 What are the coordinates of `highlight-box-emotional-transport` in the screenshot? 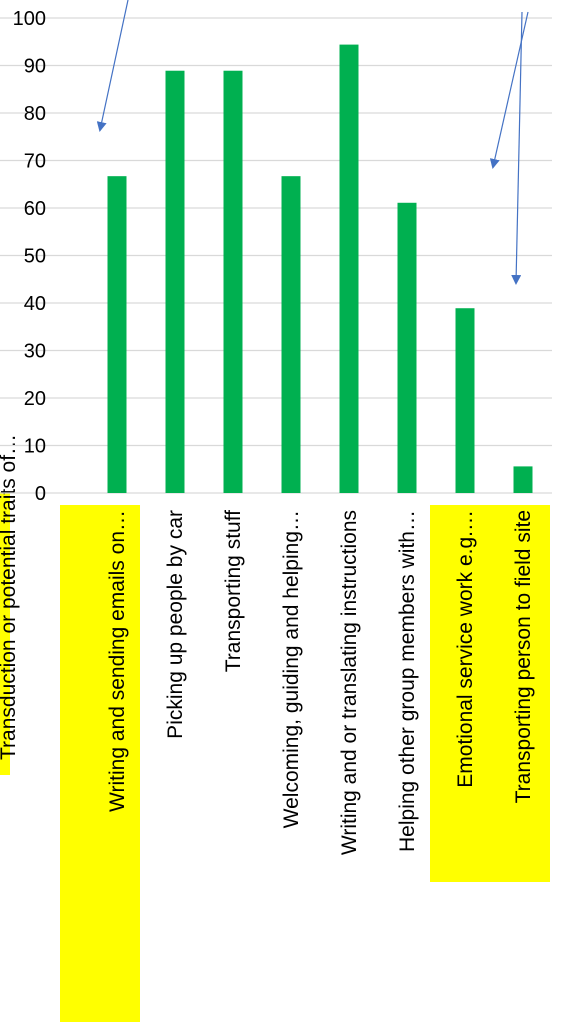 It's located at (490, 693).